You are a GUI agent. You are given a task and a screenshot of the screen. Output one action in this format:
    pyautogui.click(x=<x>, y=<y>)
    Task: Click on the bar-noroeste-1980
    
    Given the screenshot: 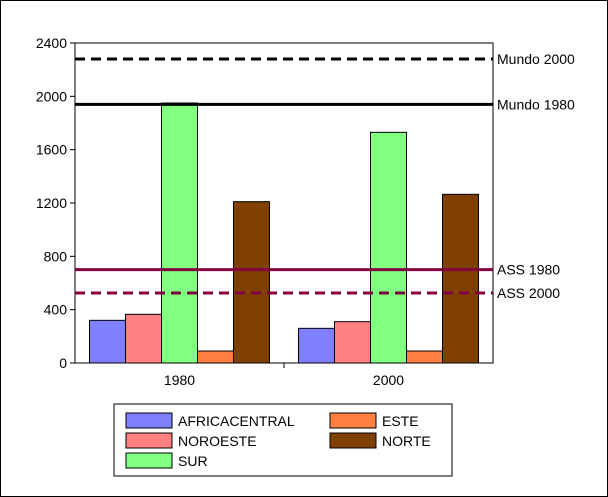 What is the action you would take?
    pyautogui.click(x=143, y=338)
    